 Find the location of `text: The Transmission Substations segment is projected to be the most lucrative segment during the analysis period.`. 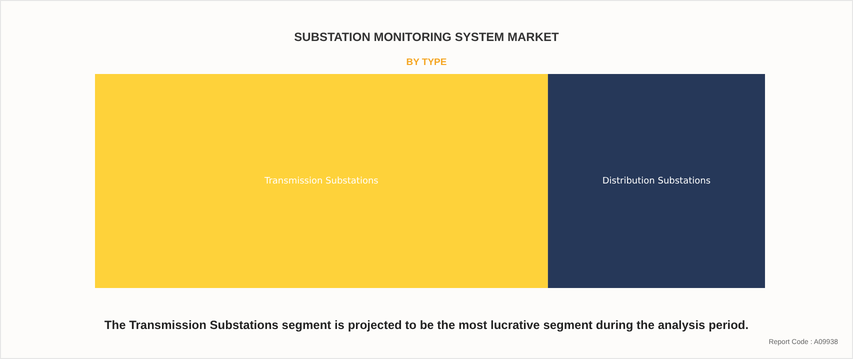

text: The Transmission Substations segment is projected to be the most lucrative segment during the analysis period. is located at coordinates (426, 325).